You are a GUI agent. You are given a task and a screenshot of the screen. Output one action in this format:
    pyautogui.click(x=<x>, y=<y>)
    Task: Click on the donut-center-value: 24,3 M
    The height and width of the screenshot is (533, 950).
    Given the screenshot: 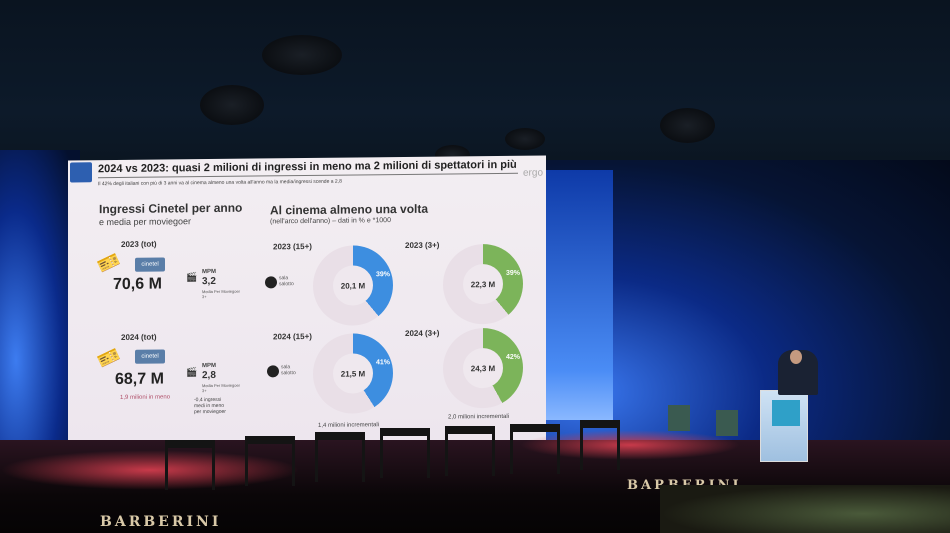 What is the action you would take?
    pyautogui.click(x=483, y=368)
    